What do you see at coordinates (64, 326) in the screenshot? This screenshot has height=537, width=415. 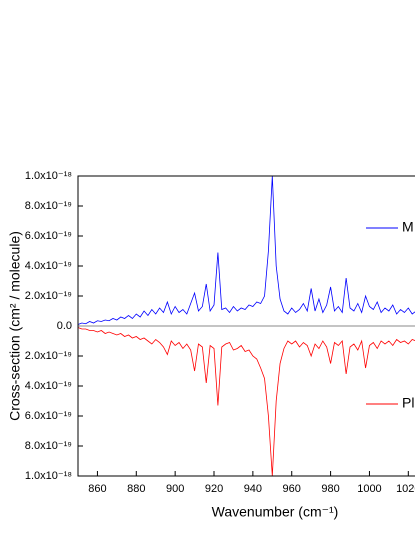 I see `y-tick-label: 0.0` at bounding box center [64, 326].